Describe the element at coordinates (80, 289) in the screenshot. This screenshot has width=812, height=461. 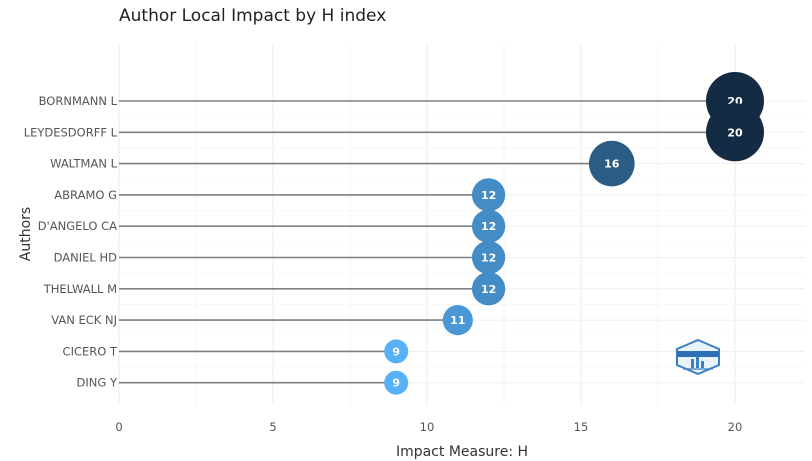
I see `y-tick-label: THELWALL M` at that location.